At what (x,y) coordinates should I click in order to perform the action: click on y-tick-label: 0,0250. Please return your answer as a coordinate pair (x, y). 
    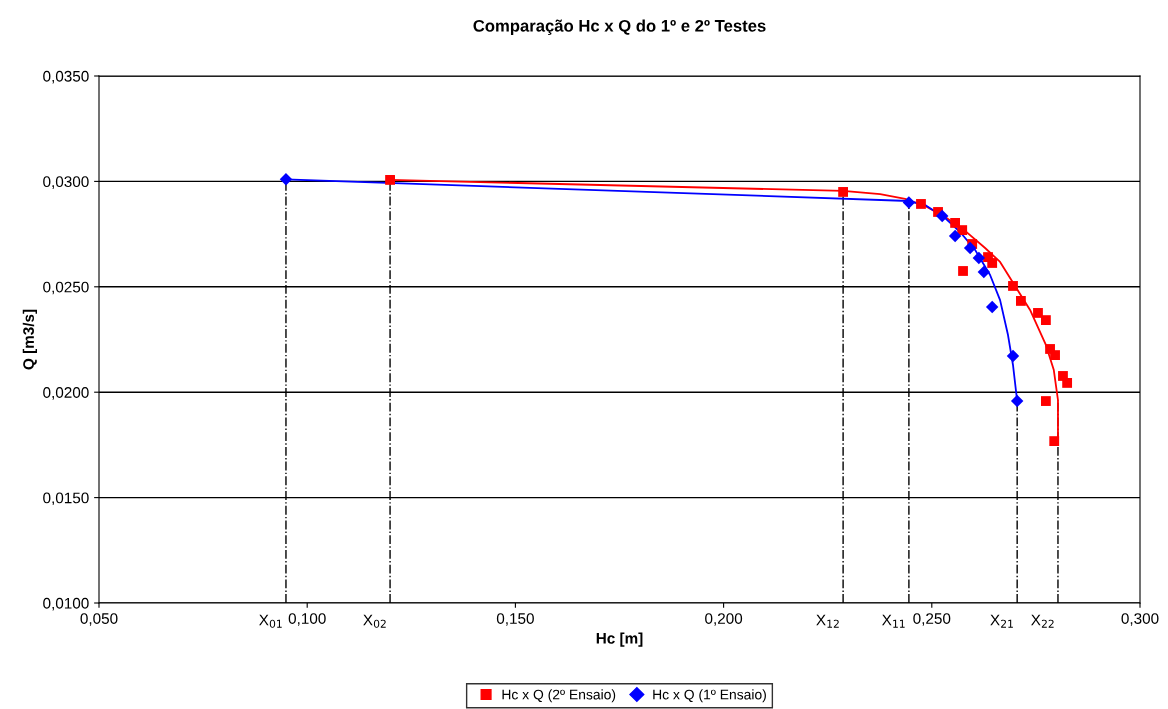
    Looking at the image, I should click on (66, 288).